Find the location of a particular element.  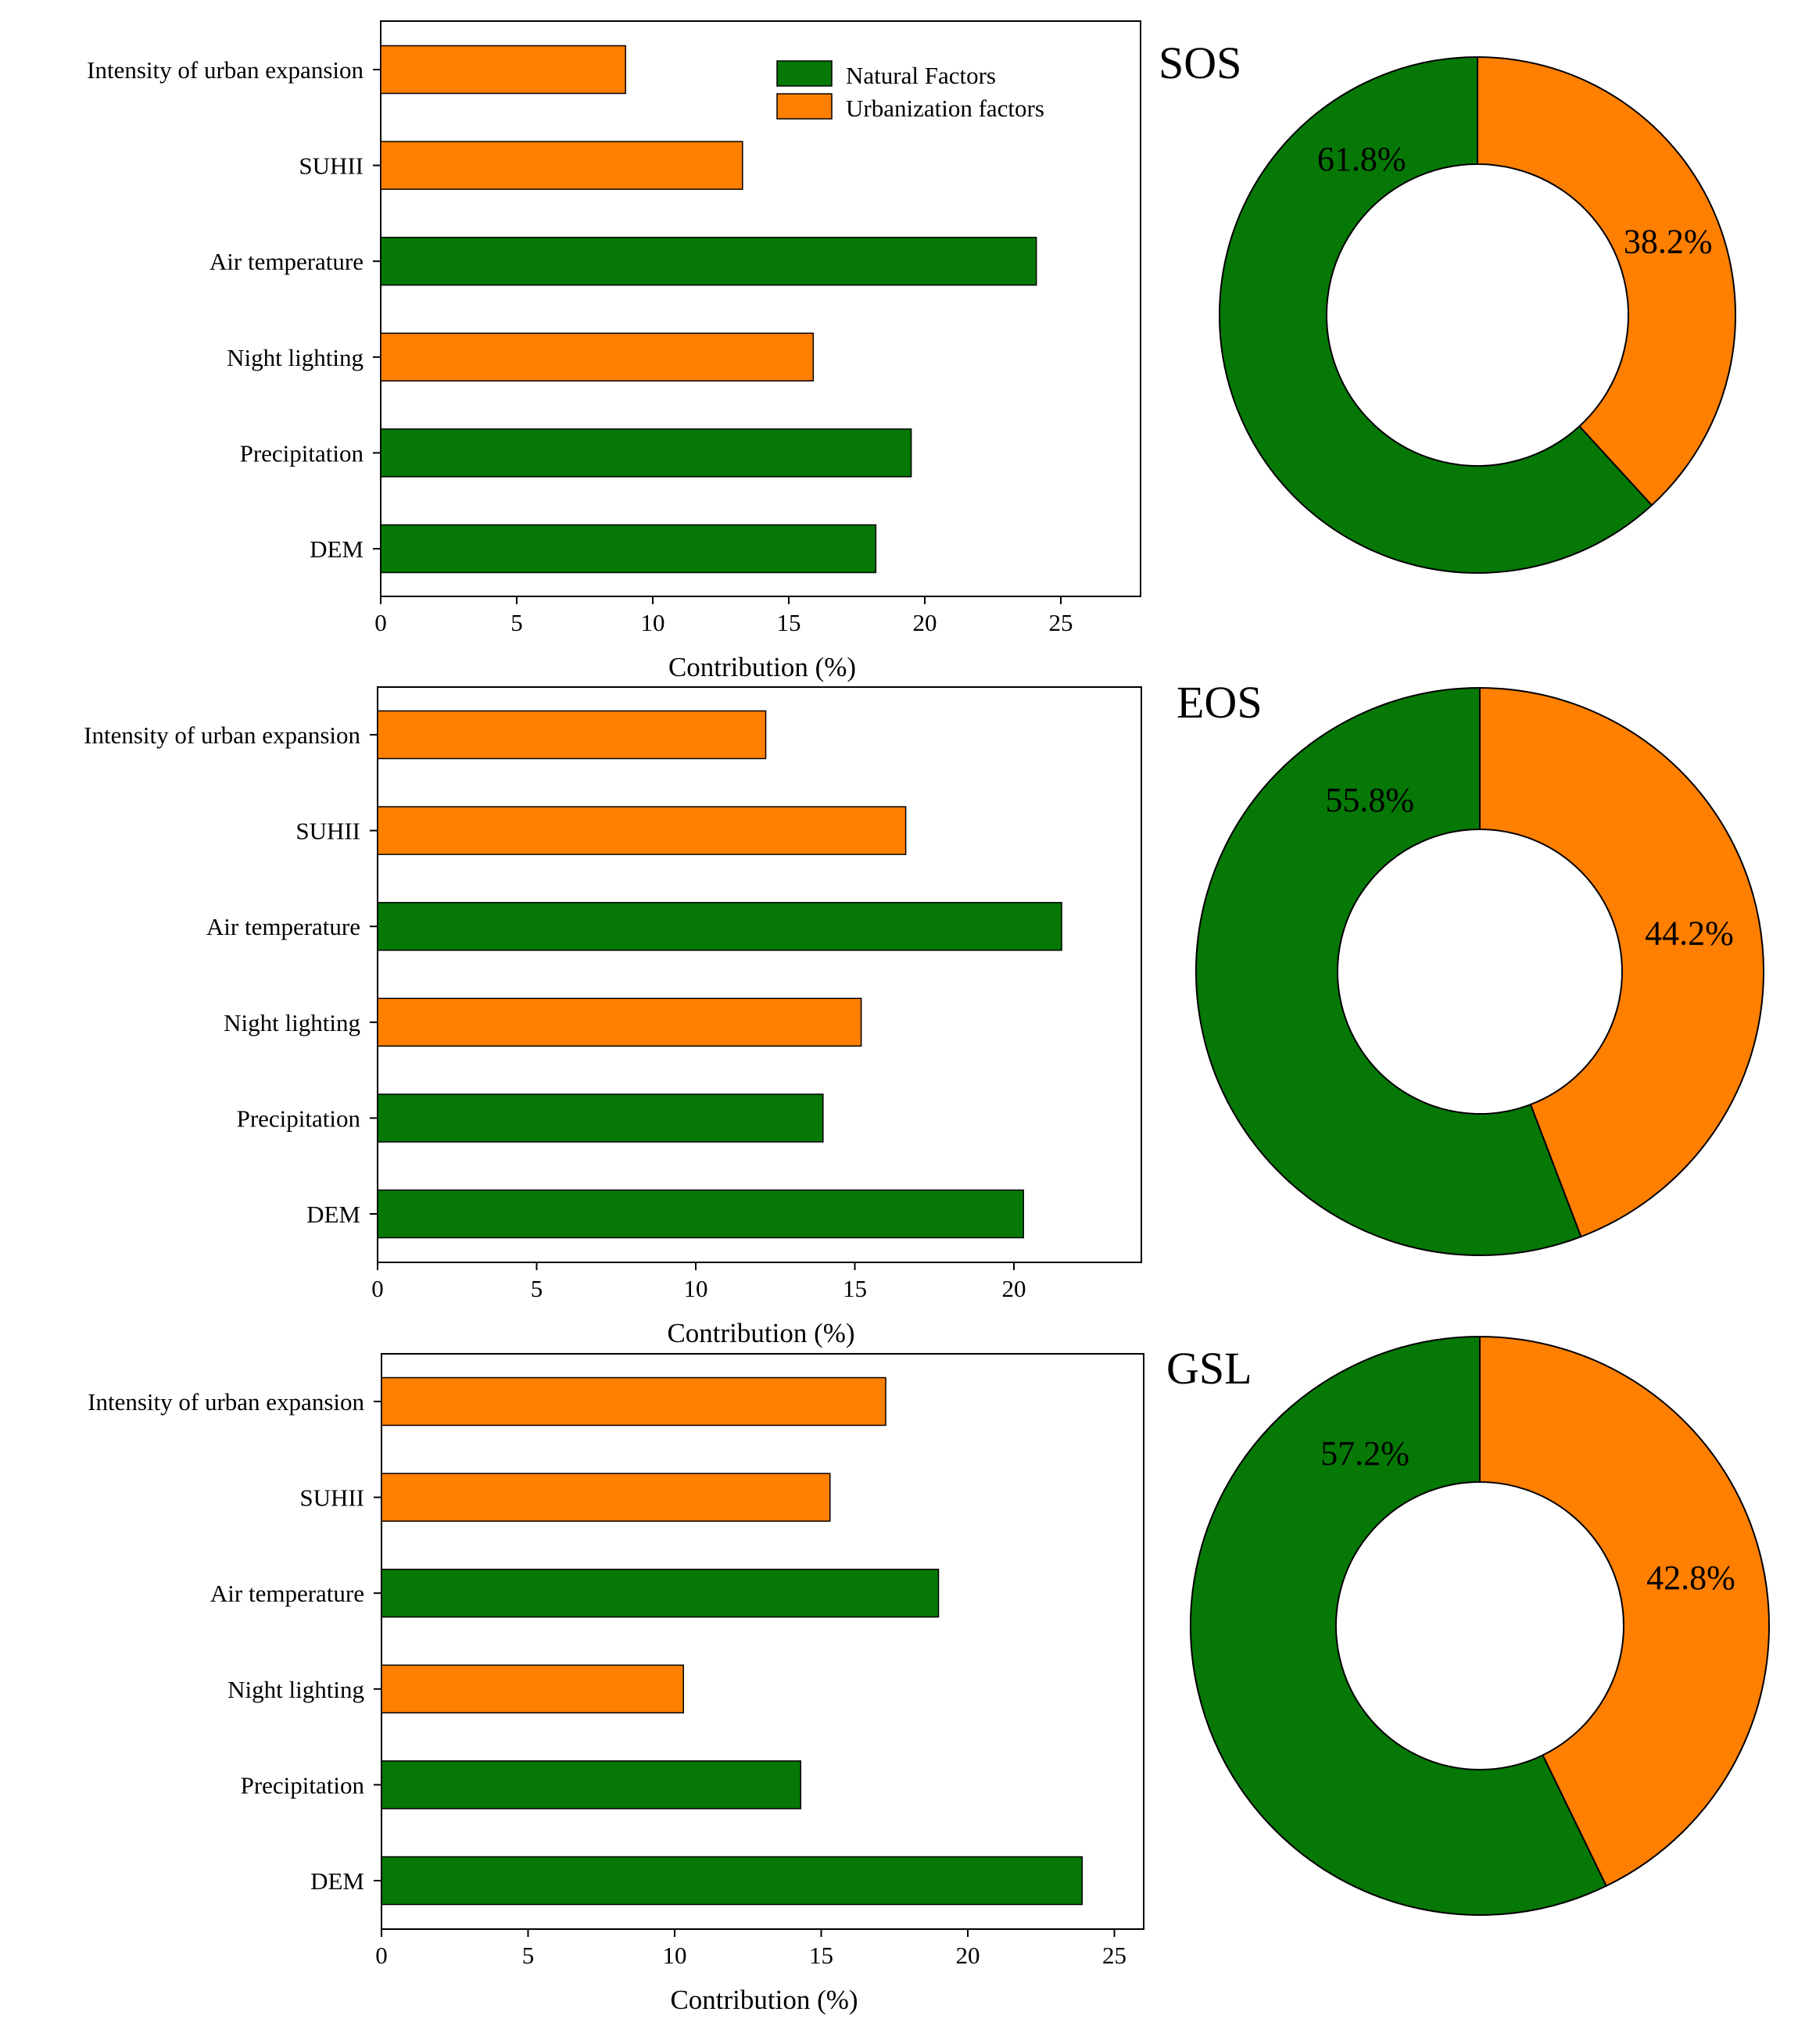

panel-title: SOS is located at coordinates (1200, 63).